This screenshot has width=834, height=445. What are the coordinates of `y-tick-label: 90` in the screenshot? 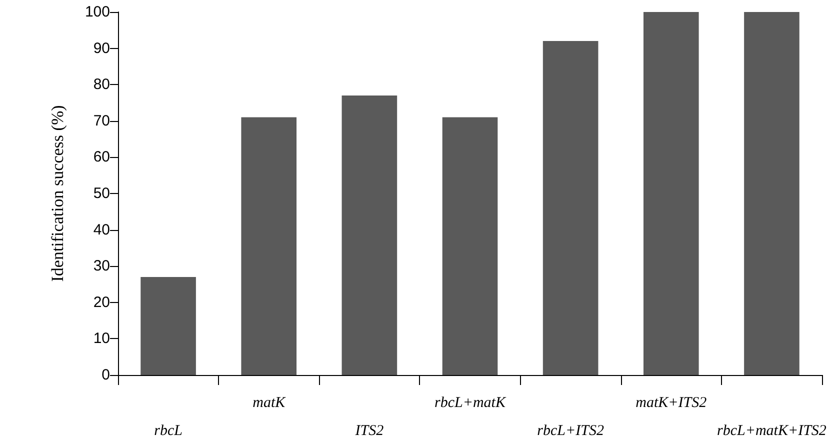 It's located at (101, 48).